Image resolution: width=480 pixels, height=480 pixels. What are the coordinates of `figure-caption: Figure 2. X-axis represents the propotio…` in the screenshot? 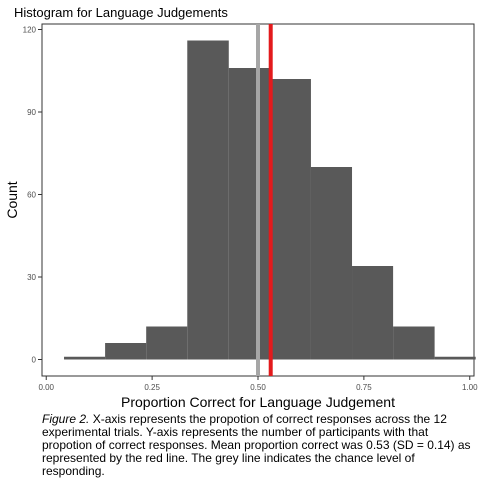 It's located at (258, 445).